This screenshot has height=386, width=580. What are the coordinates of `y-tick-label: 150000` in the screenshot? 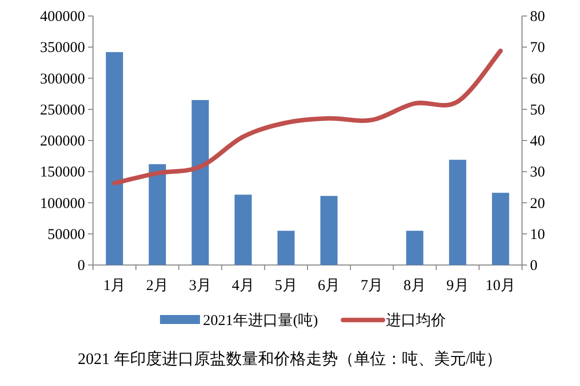 It's located at (62, 172).